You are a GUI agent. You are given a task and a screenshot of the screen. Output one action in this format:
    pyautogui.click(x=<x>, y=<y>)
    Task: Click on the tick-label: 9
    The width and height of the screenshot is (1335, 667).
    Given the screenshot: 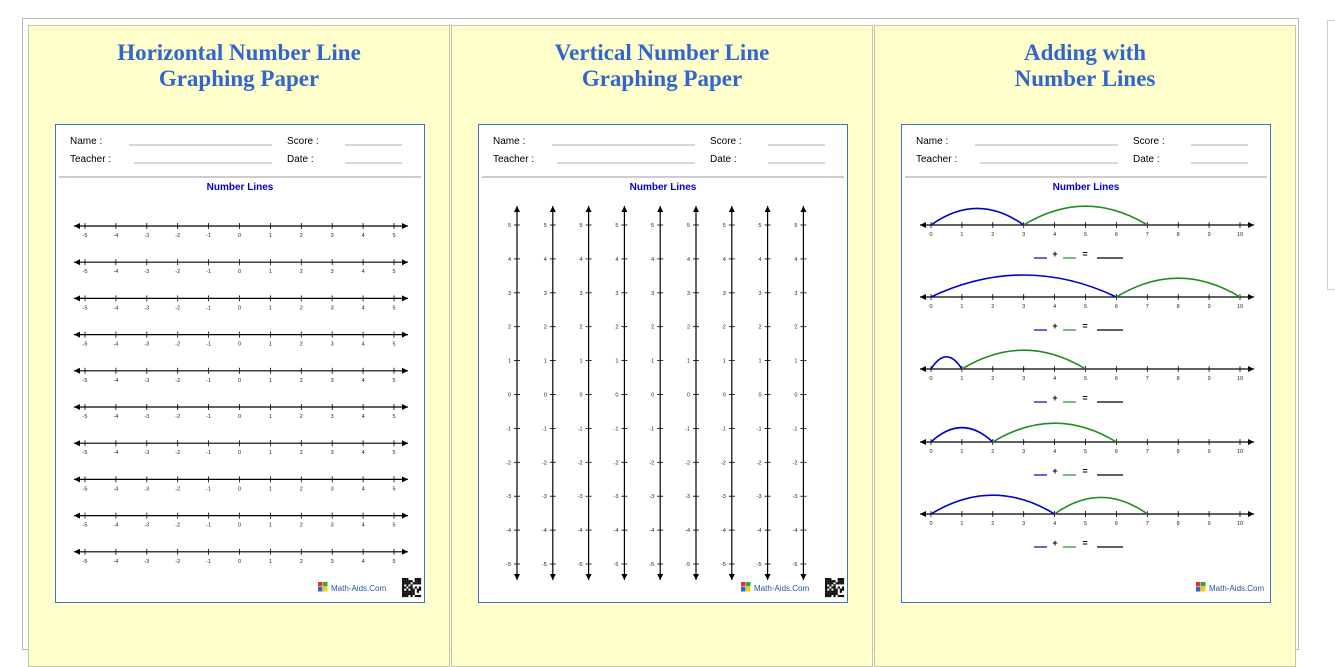 What is the action you would take?
    pyautogui.click(x=1209, y=452)
    